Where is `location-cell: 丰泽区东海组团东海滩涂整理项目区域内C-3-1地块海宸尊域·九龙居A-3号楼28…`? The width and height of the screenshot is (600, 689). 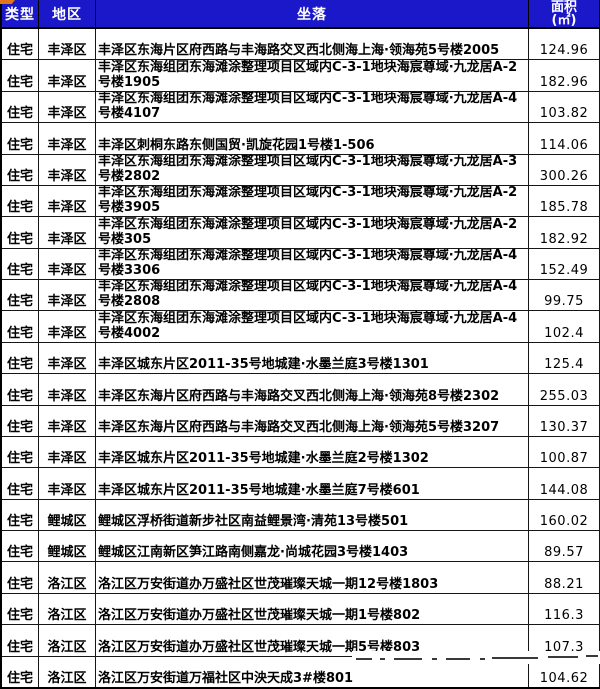 location-cell: 丰泽区东海组团东海滩涂整理项目区域内C-3-1地块海宸尊域·九龙居A-3号楼28… is located at coordinates (312, 169).